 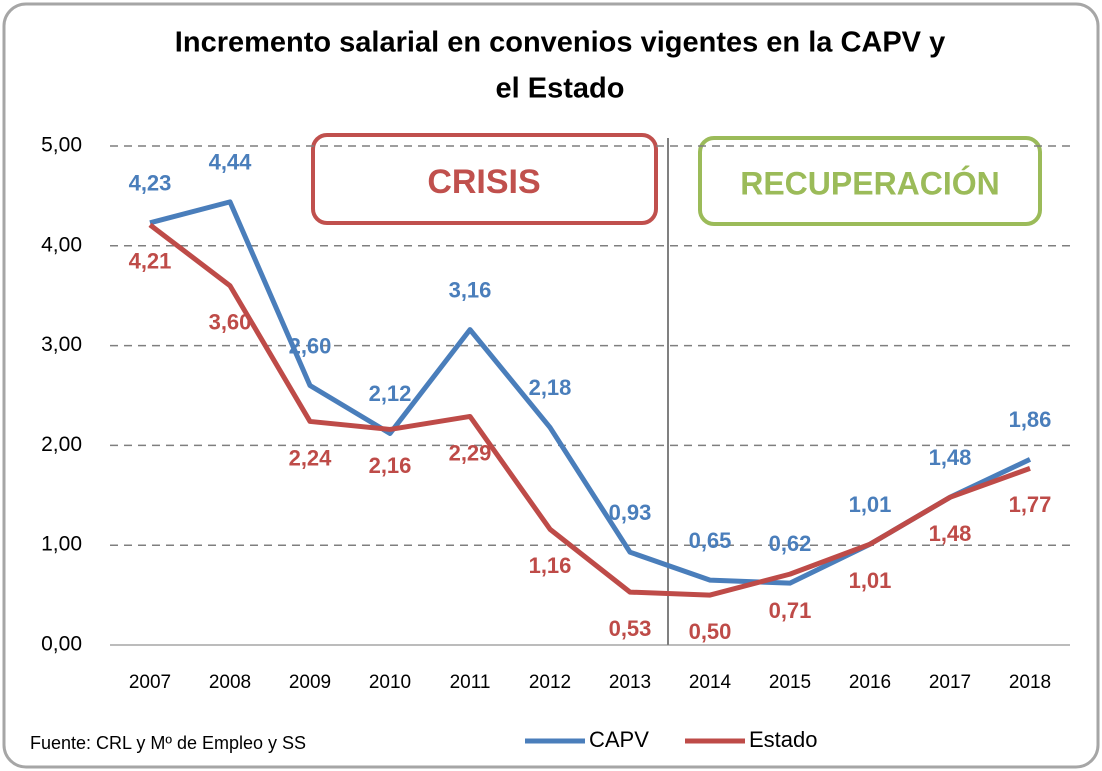 I want to click on data-label: 2,16, so click(x=390, y=465).